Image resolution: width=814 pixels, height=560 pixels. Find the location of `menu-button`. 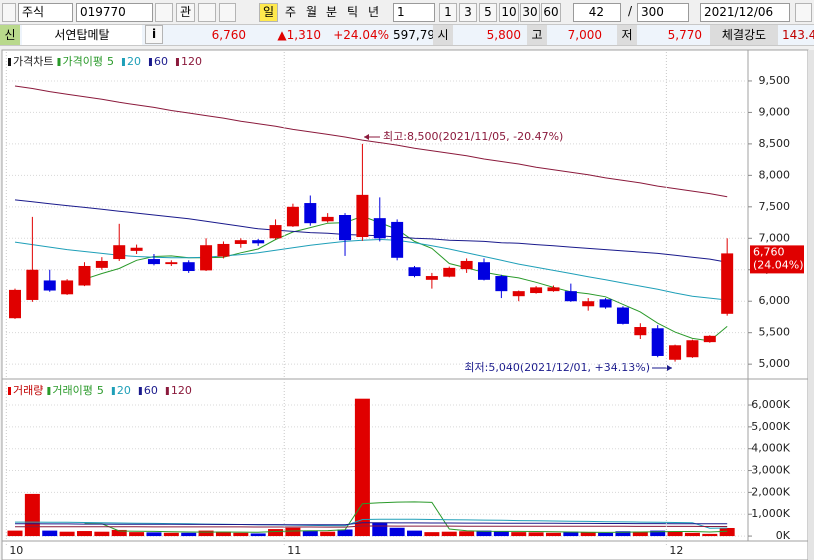

menu-button is located at coordinates (9, 12).